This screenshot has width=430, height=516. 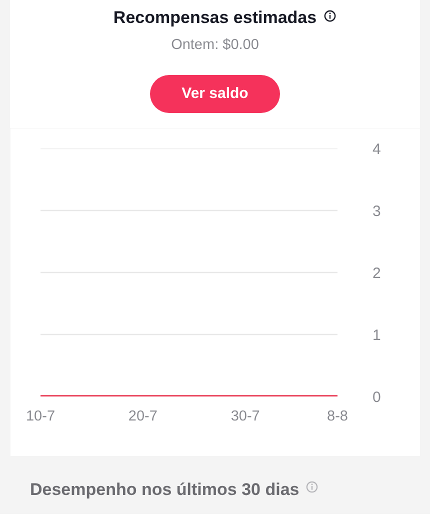 What do you see at coordinates (215, 17) in the screenshot?
I see `chart-title: Recompensas estimadas` at bounding box center [215, 17].